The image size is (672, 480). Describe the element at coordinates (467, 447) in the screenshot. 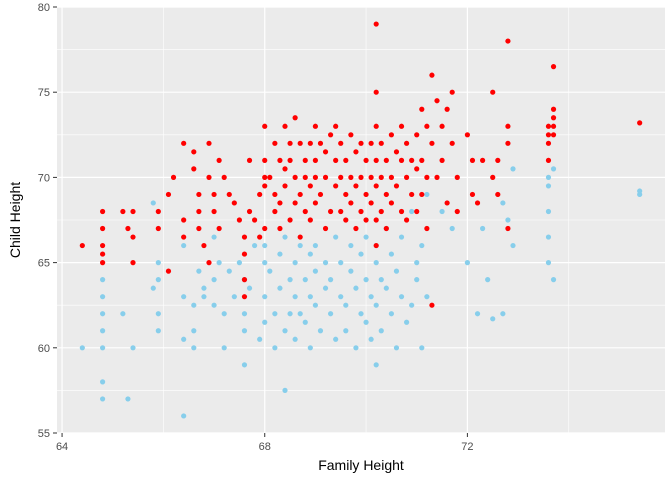

I see `x-tick-label: 72` at that location.